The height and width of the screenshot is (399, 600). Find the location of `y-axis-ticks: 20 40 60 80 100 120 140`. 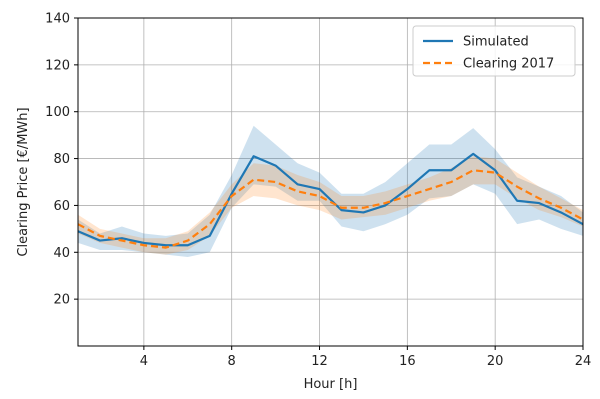

y-axis-ticks: 20 40 60 80 100 120 140 is located at coordinates (61, 160).